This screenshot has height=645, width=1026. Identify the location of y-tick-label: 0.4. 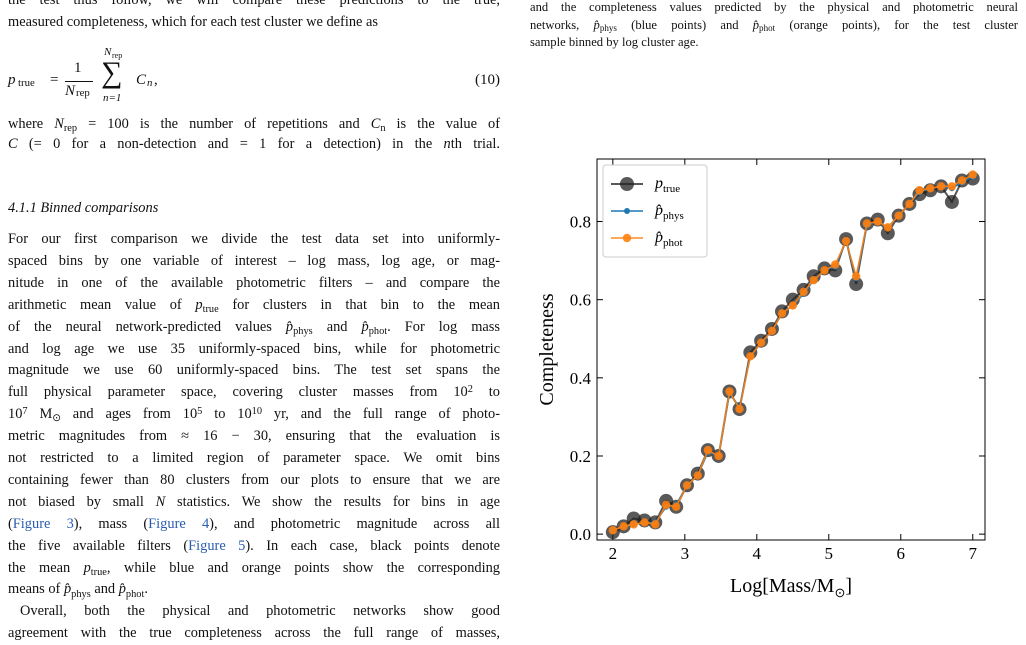
(581, 378).